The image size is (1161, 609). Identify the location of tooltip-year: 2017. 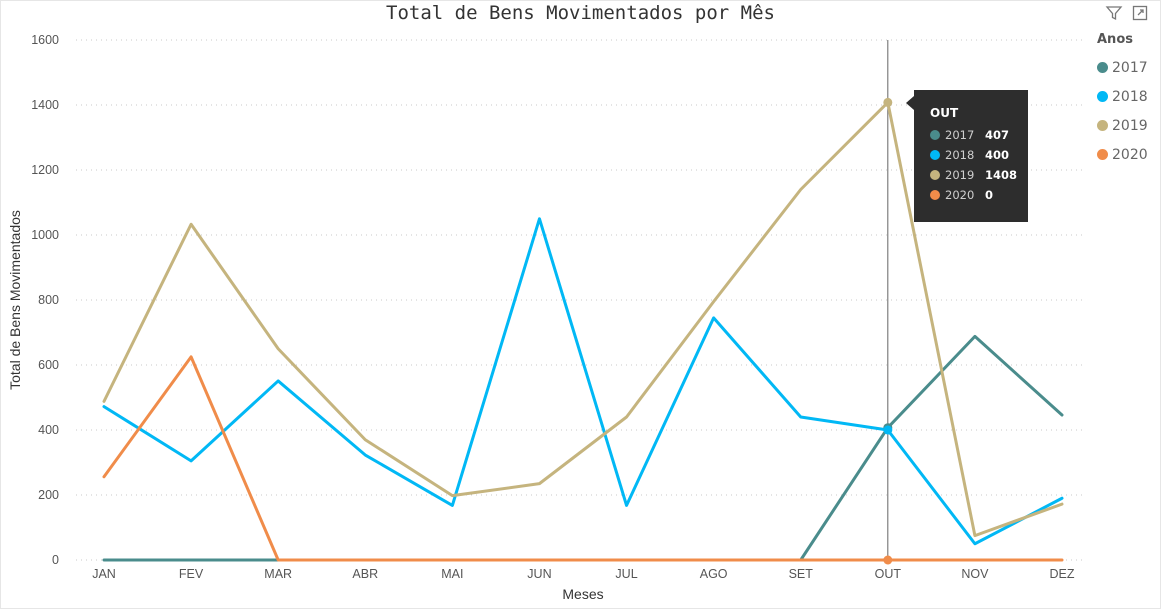
(960, 135).